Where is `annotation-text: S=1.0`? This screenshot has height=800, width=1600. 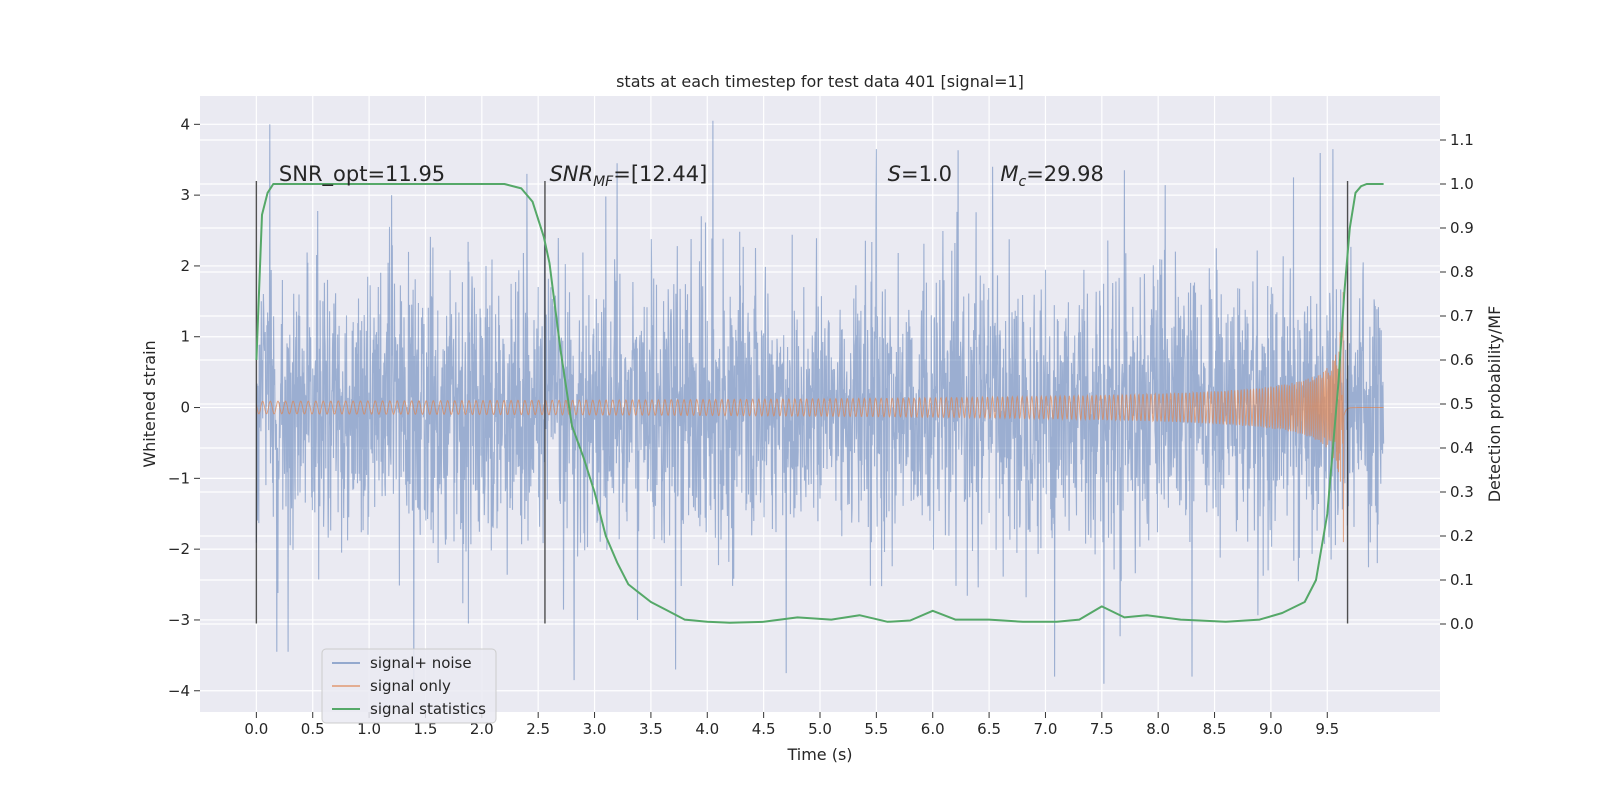 annotation-text: S=1.0 is located at coordinates (920, 174).